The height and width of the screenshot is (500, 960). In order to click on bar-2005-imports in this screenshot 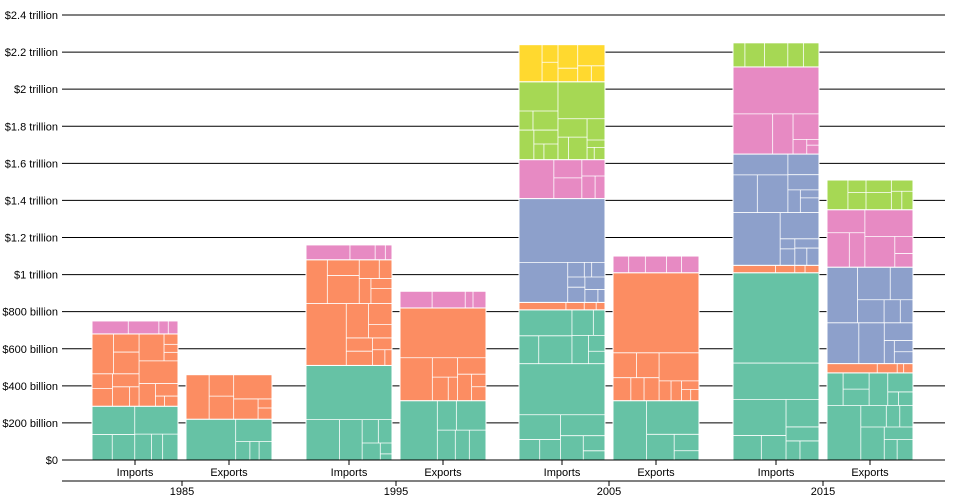, I will do `click(562, 252)`.